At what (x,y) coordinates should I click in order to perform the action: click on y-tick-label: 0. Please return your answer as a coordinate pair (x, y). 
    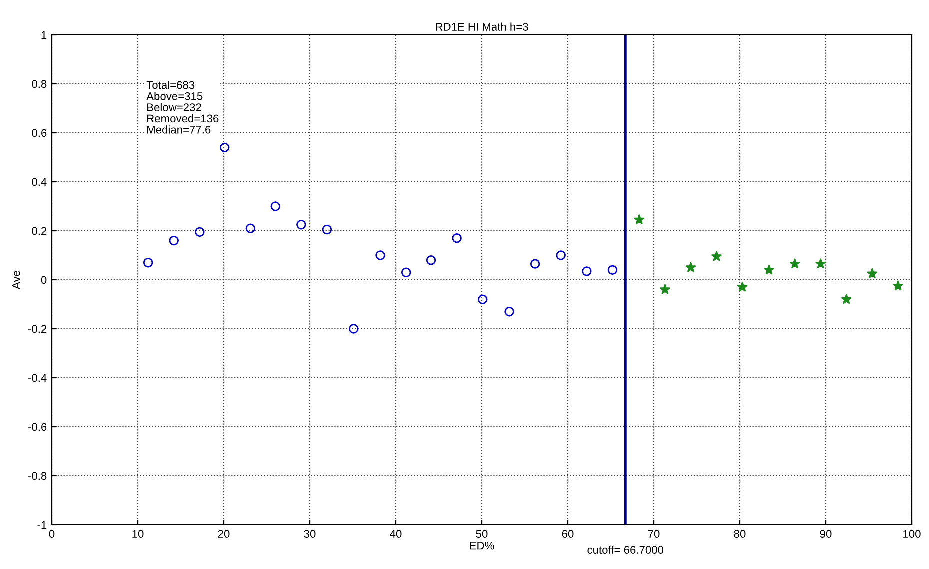
    Looking at the image, I should click on (44, 280).